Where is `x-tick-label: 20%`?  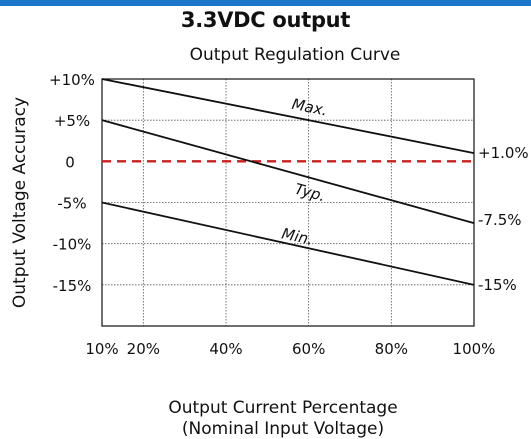
x-tick-label: 20% is located at coordinates (143, 349).